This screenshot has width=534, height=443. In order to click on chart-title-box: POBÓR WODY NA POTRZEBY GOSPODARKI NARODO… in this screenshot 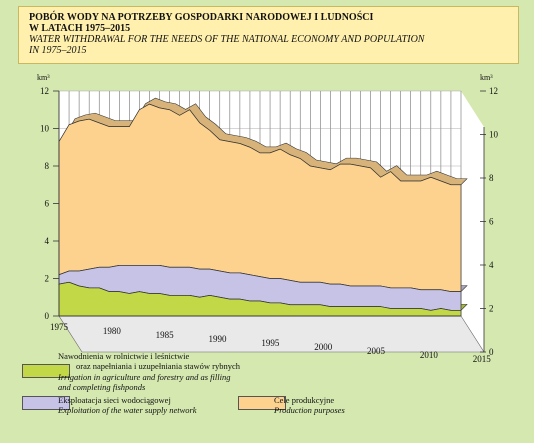, I will do `click(268, 35)`.